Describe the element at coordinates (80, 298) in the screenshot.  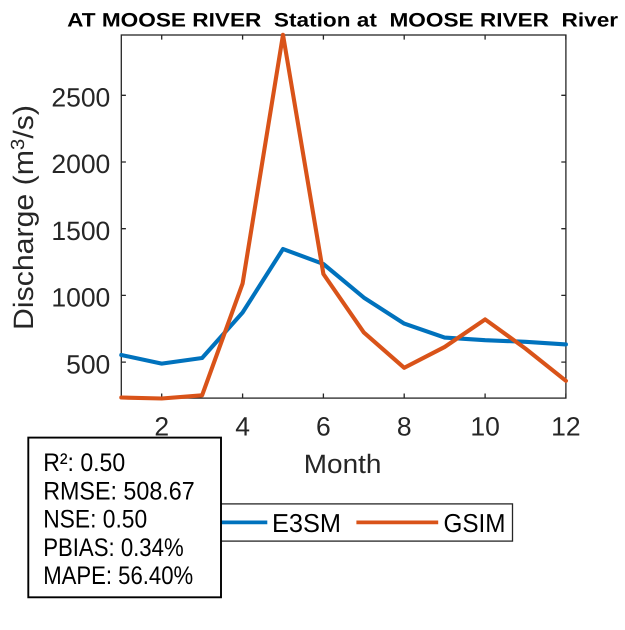
I see `svg-text: 1000` at that location.